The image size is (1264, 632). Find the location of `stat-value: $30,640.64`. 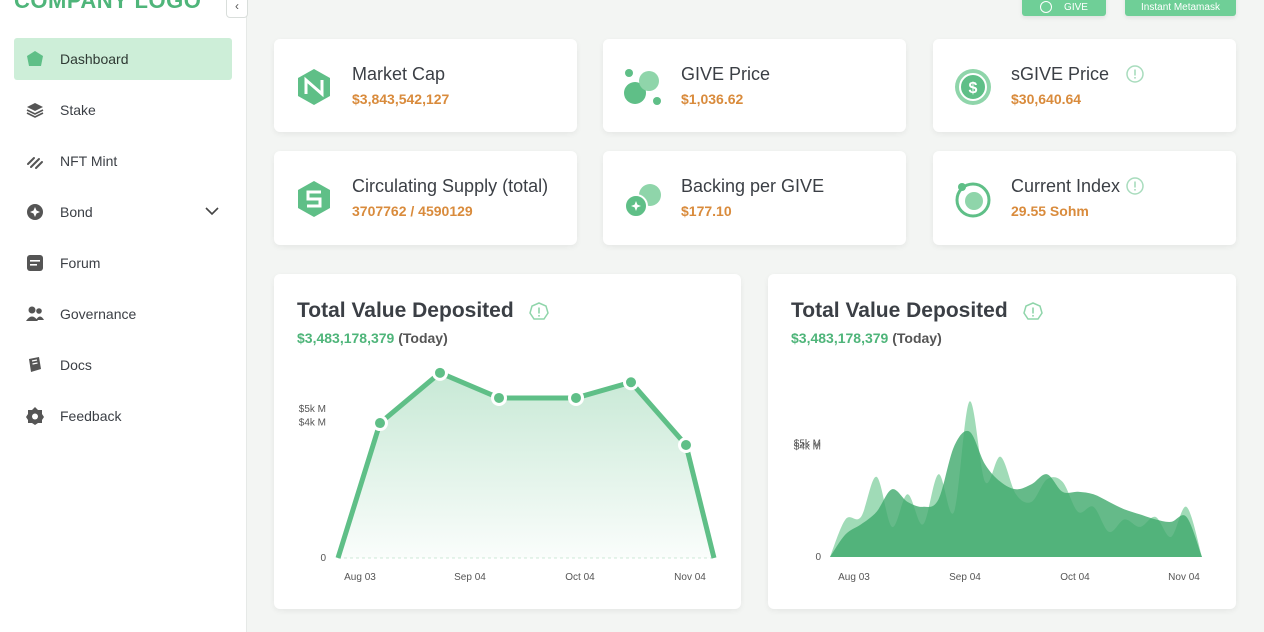

stat-value: $30,640.64 is located at coordinates (1046, 99).